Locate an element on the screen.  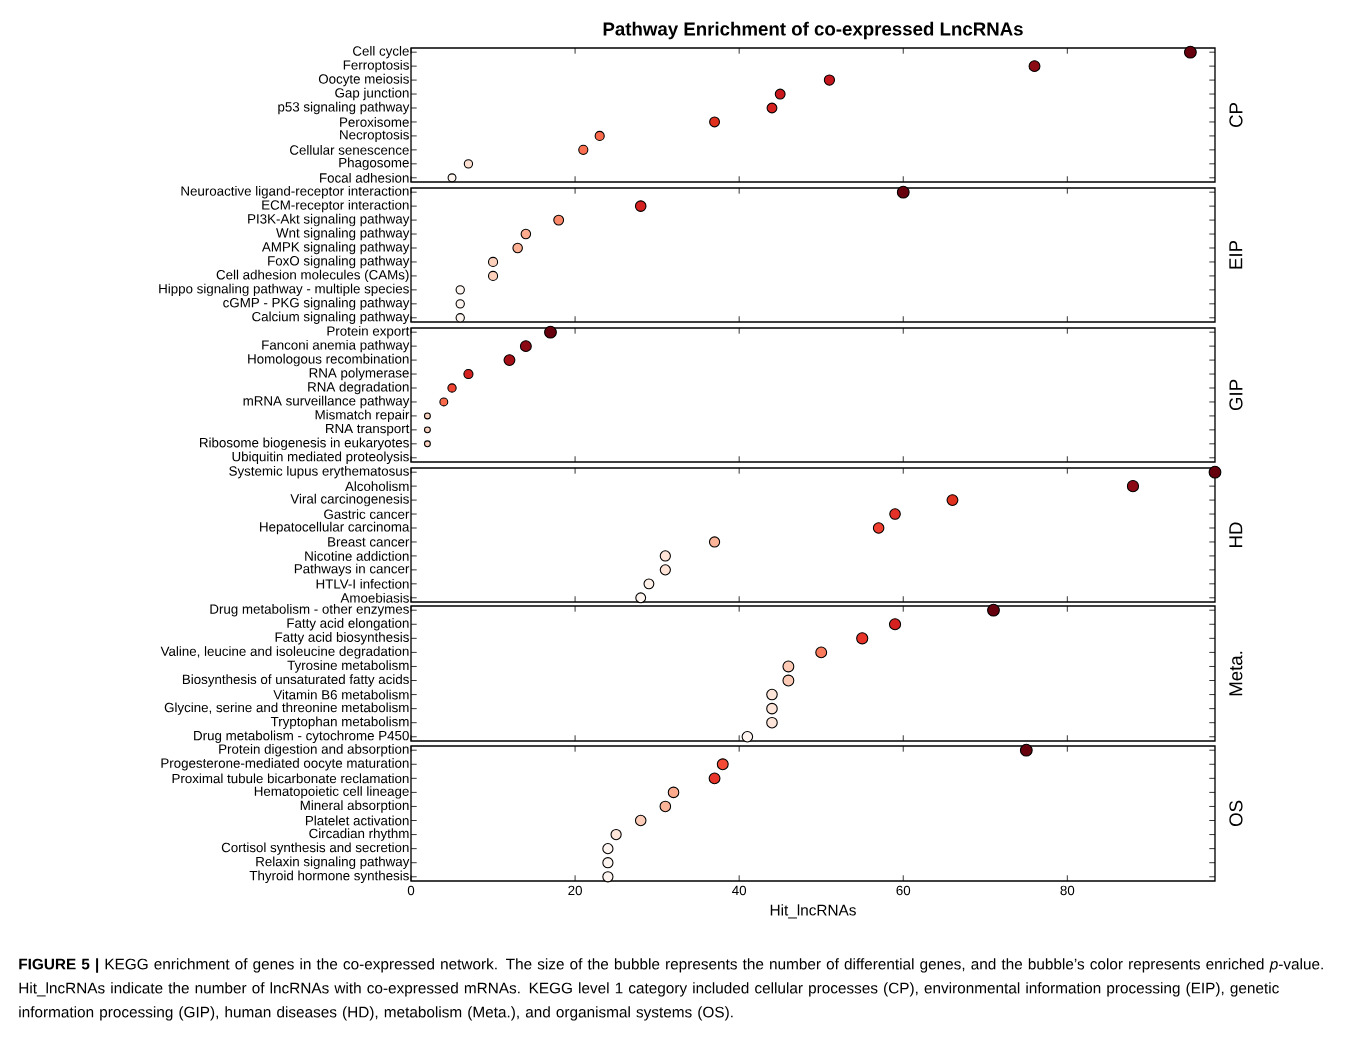
x-tick-label: 40 is located at coordinates (739, 890).